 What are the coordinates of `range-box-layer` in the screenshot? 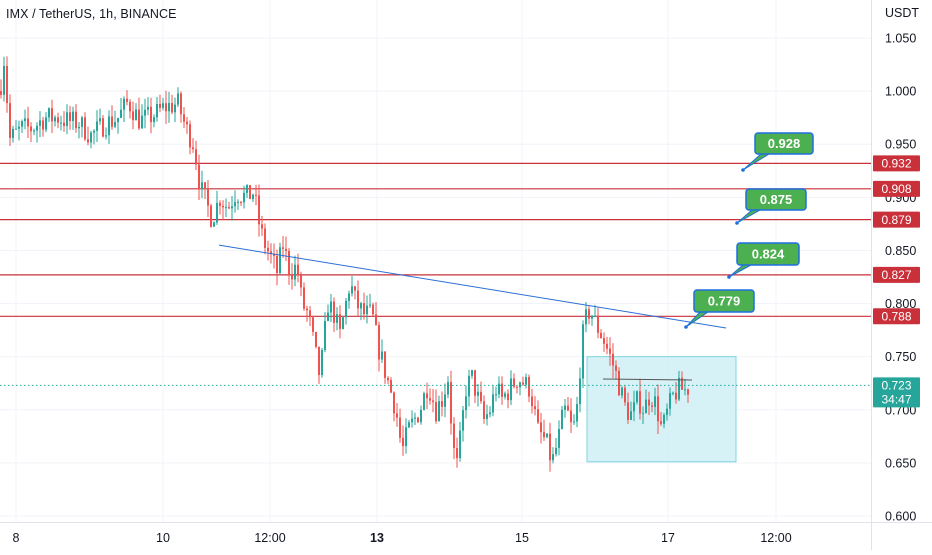 It's located at (661, 409).